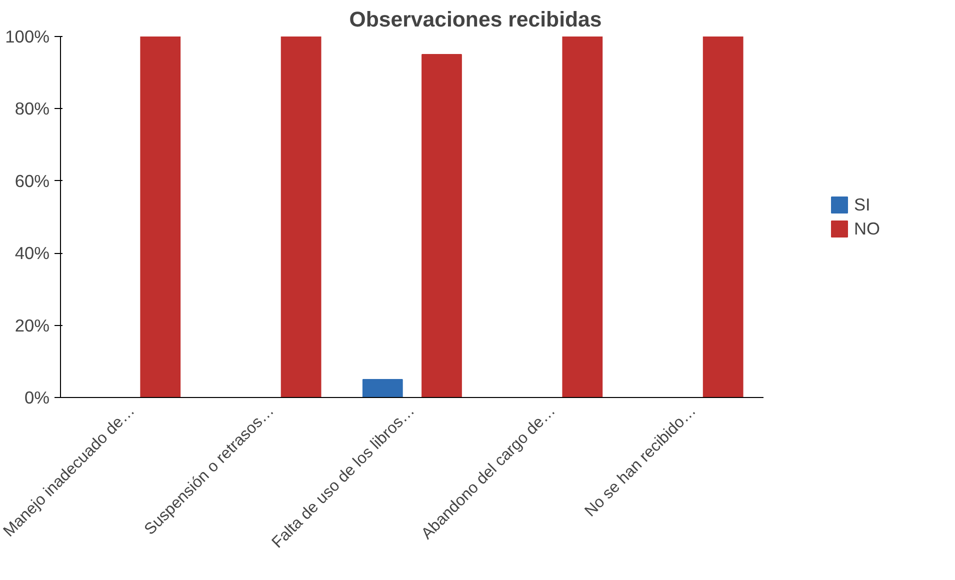  Describe the element at coordinates (32, 325) in the screenshot. I see `y-tick-label: 20%` at that location.